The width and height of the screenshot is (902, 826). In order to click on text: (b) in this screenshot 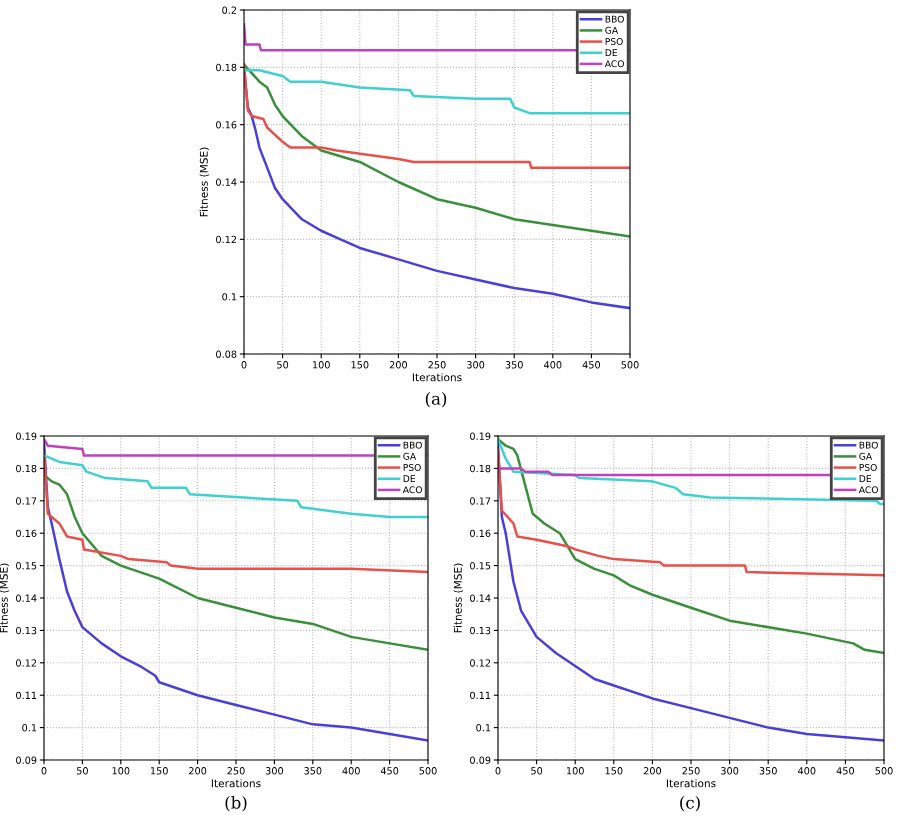, I will do `click(236, 803)`.